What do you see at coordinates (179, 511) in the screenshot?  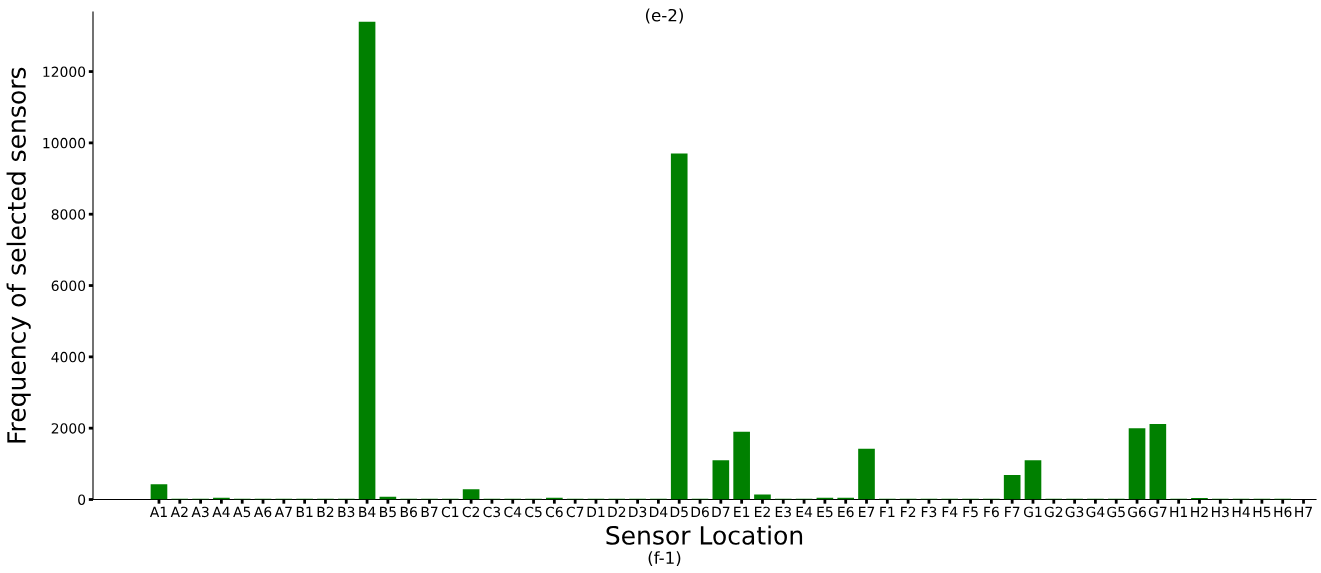 I see `x-tick-label: A2` at bounding box center [179, 511].